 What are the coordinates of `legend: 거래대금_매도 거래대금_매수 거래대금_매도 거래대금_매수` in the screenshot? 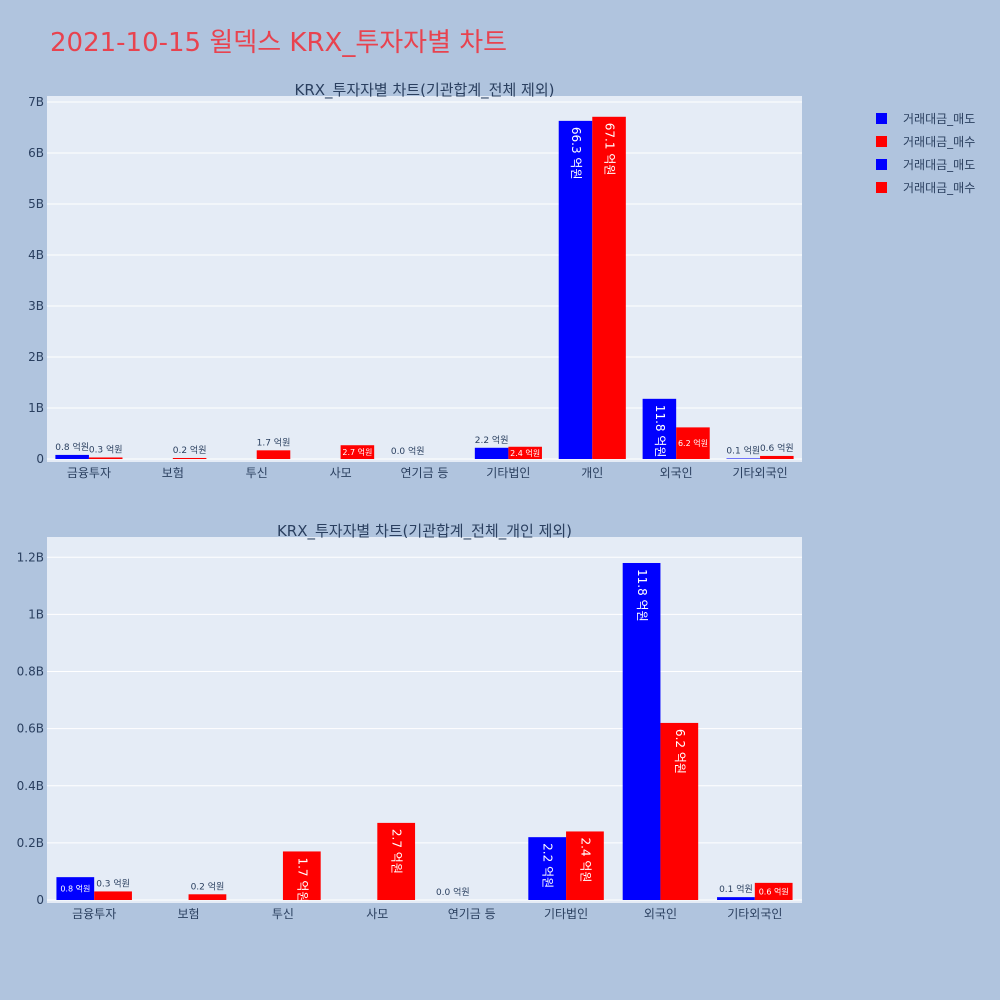 It's located at (925, 153).